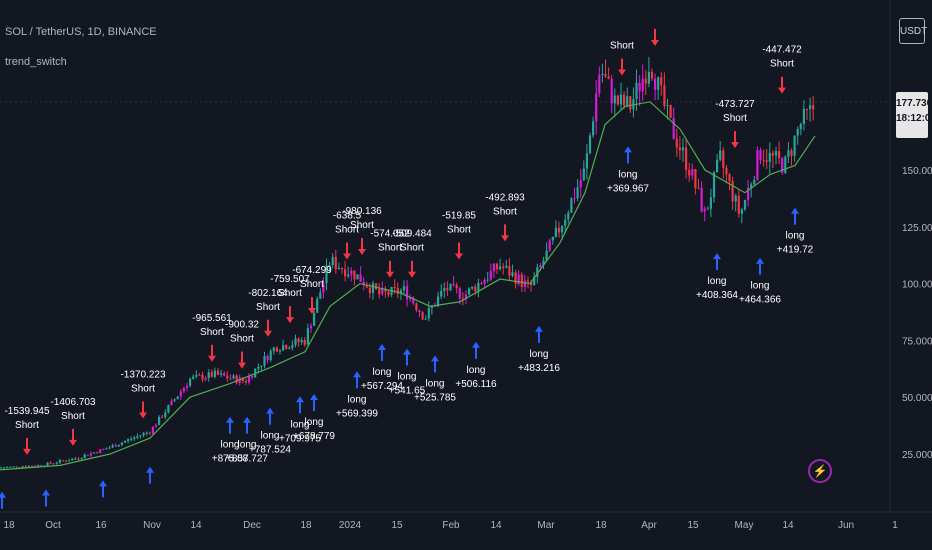  I want to click on short-value: -519.85, so click(459, 216).